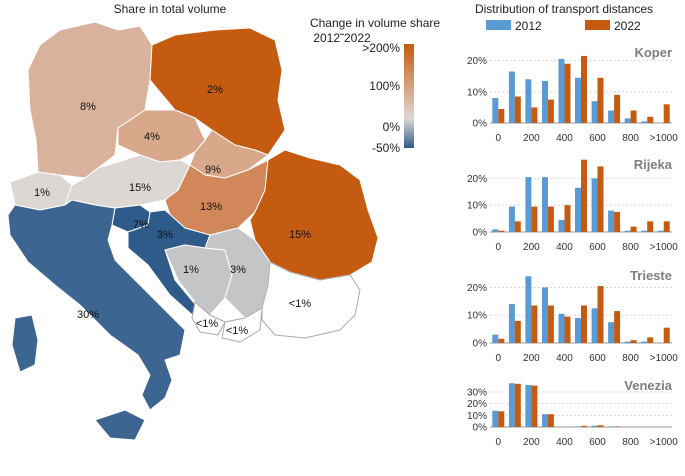  I want to click on port-name: Trieste, so click(651, 275).